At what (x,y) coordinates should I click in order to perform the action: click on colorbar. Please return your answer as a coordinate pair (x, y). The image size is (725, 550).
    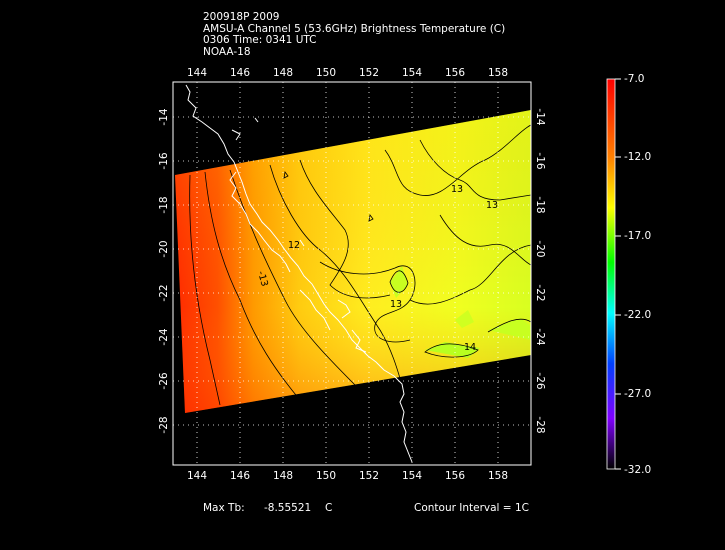
    Looking at the image, I should click on (611, 274).